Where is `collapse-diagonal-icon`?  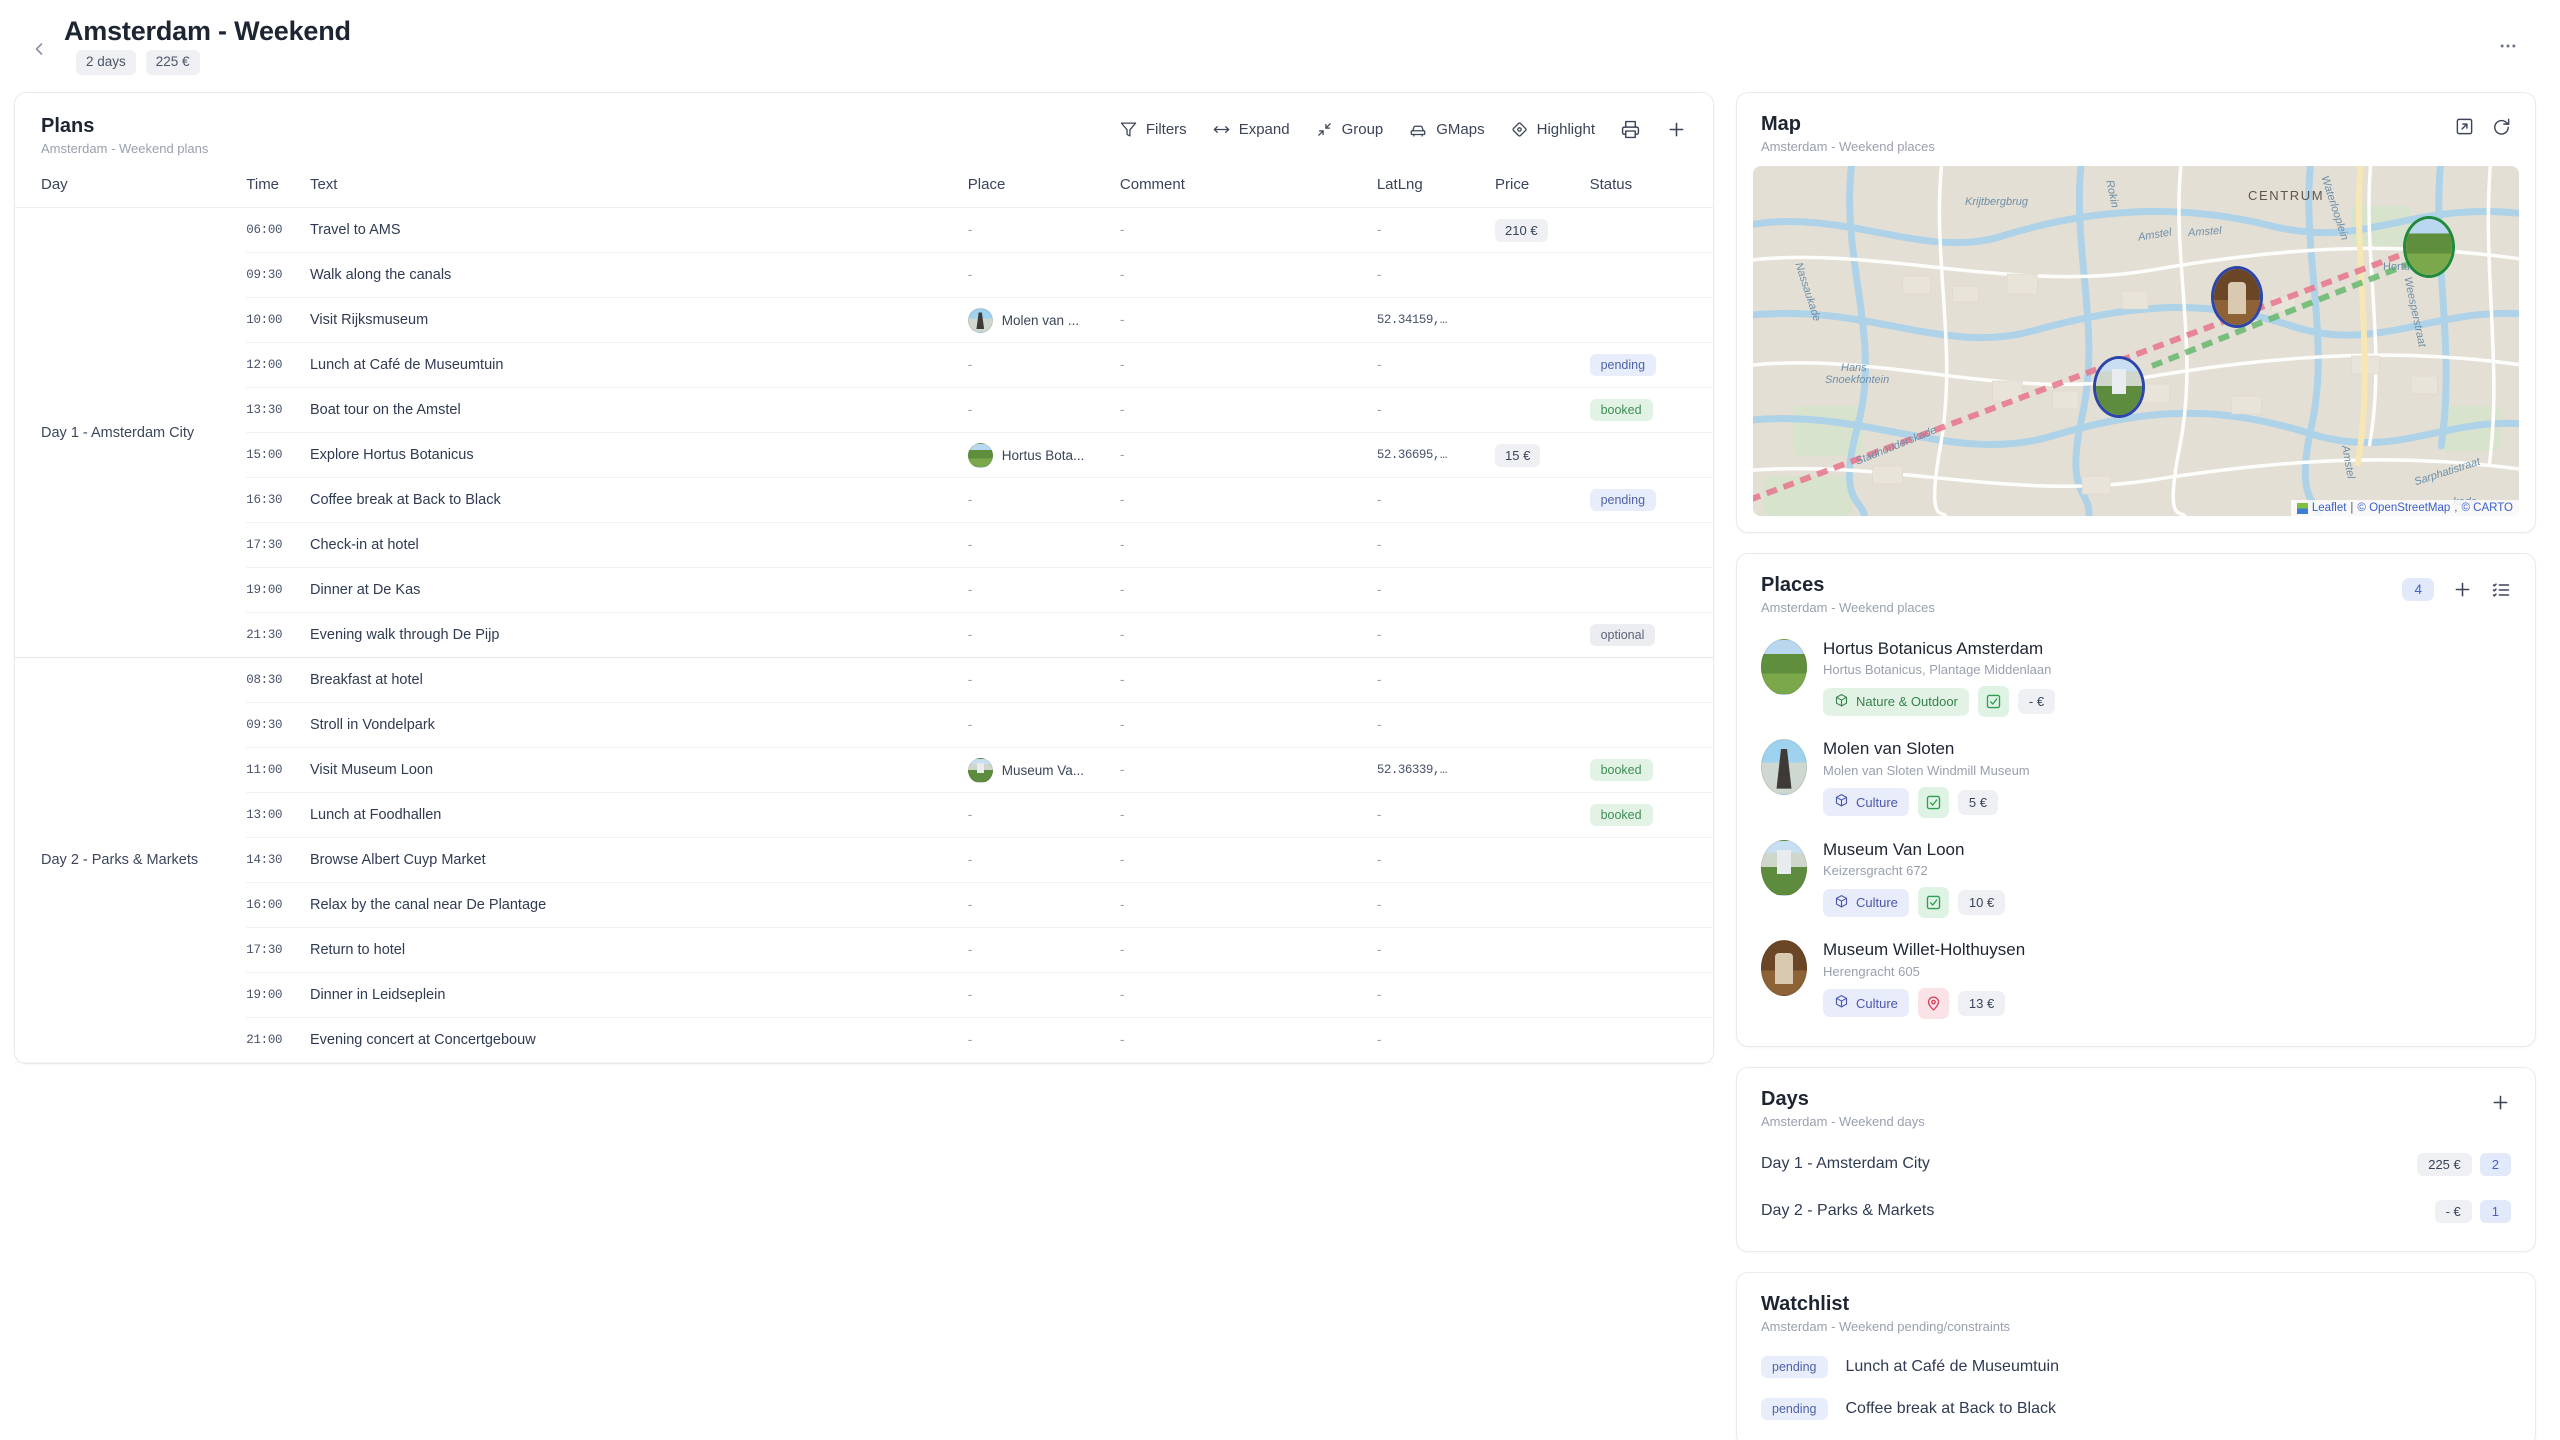
collapse-diagonal-icon is located at coordinates (1324, 129).